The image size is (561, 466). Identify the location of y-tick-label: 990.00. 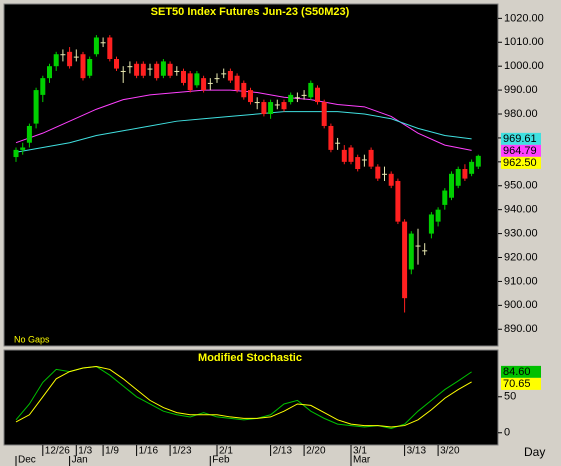
(521, 90).